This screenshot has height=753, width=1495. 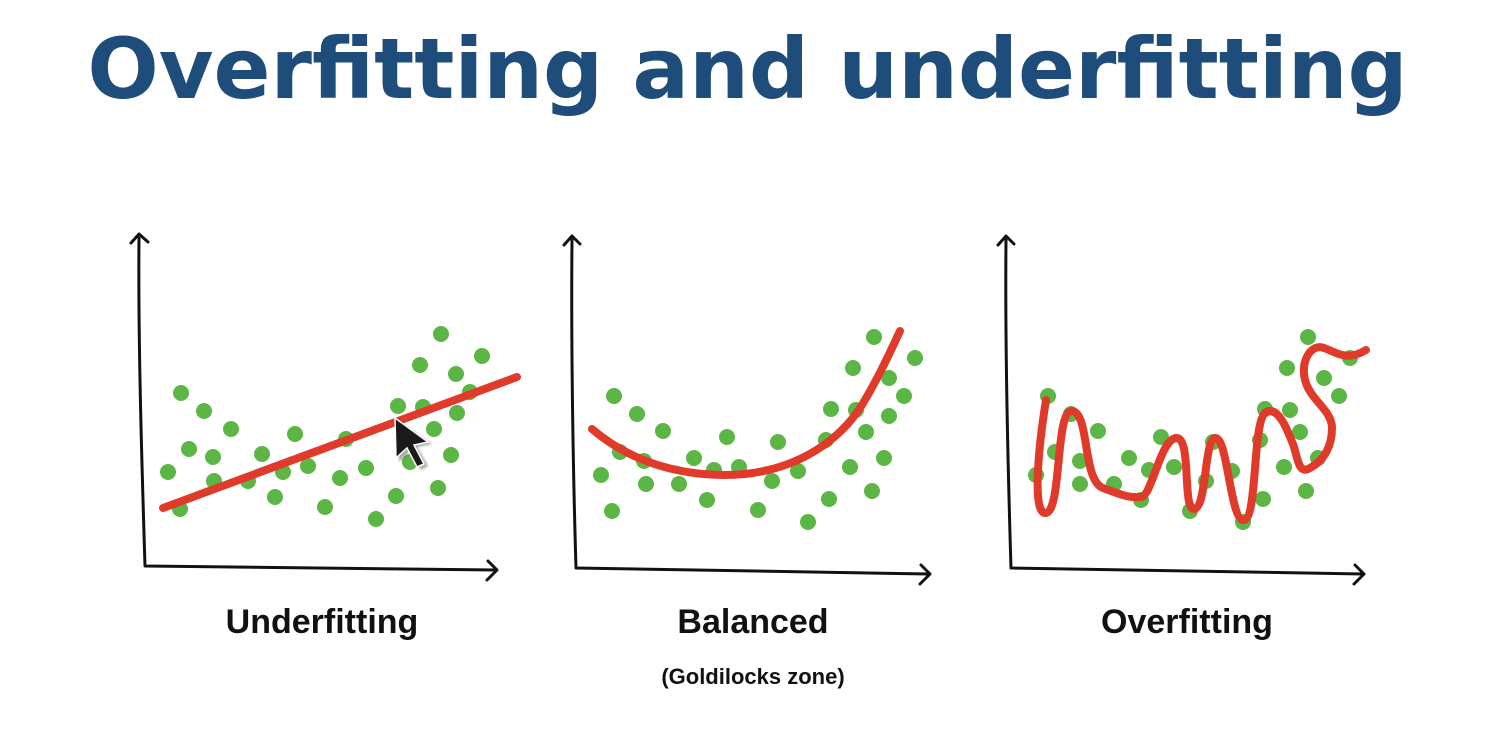 I want to click on panel-label-underfitting: Underfitting, so click(x=322, y=622).